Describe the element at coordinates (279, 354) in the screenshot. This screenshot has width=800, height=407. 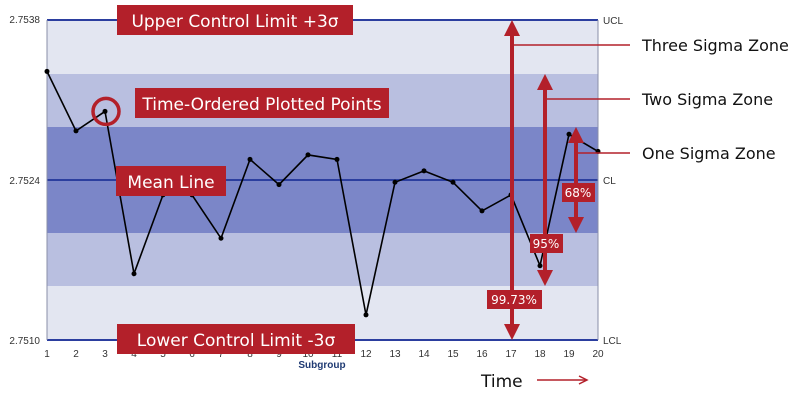
I see `x-tick-label-9: 9` at that location.